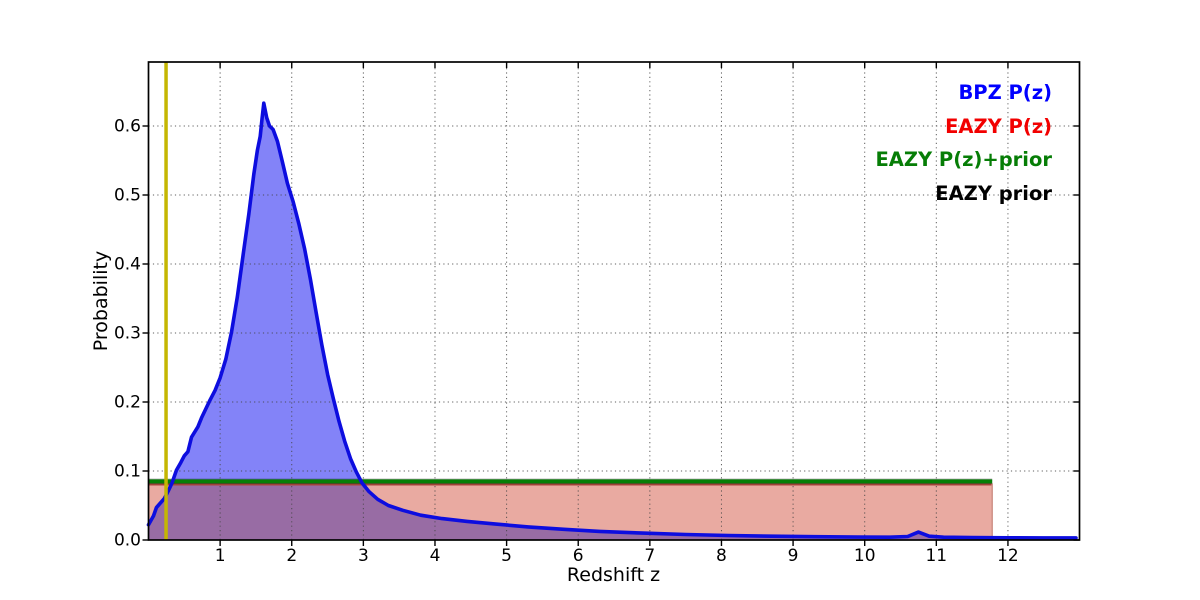  I want to click on x-tick-label: 1, so click(220, 556).